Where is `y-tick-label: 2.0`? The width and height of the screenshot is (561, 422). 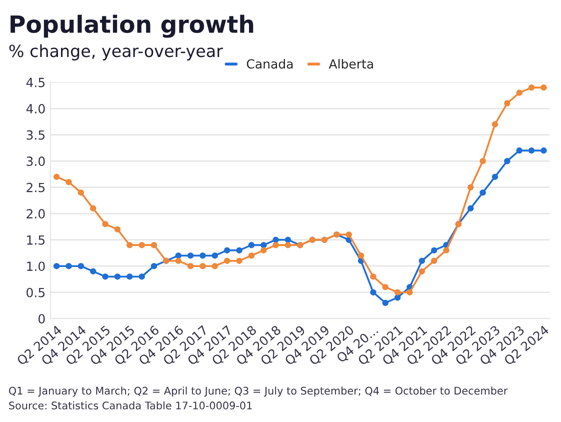 y-tick-label: 2.0 is located at coordinates (35, 214).